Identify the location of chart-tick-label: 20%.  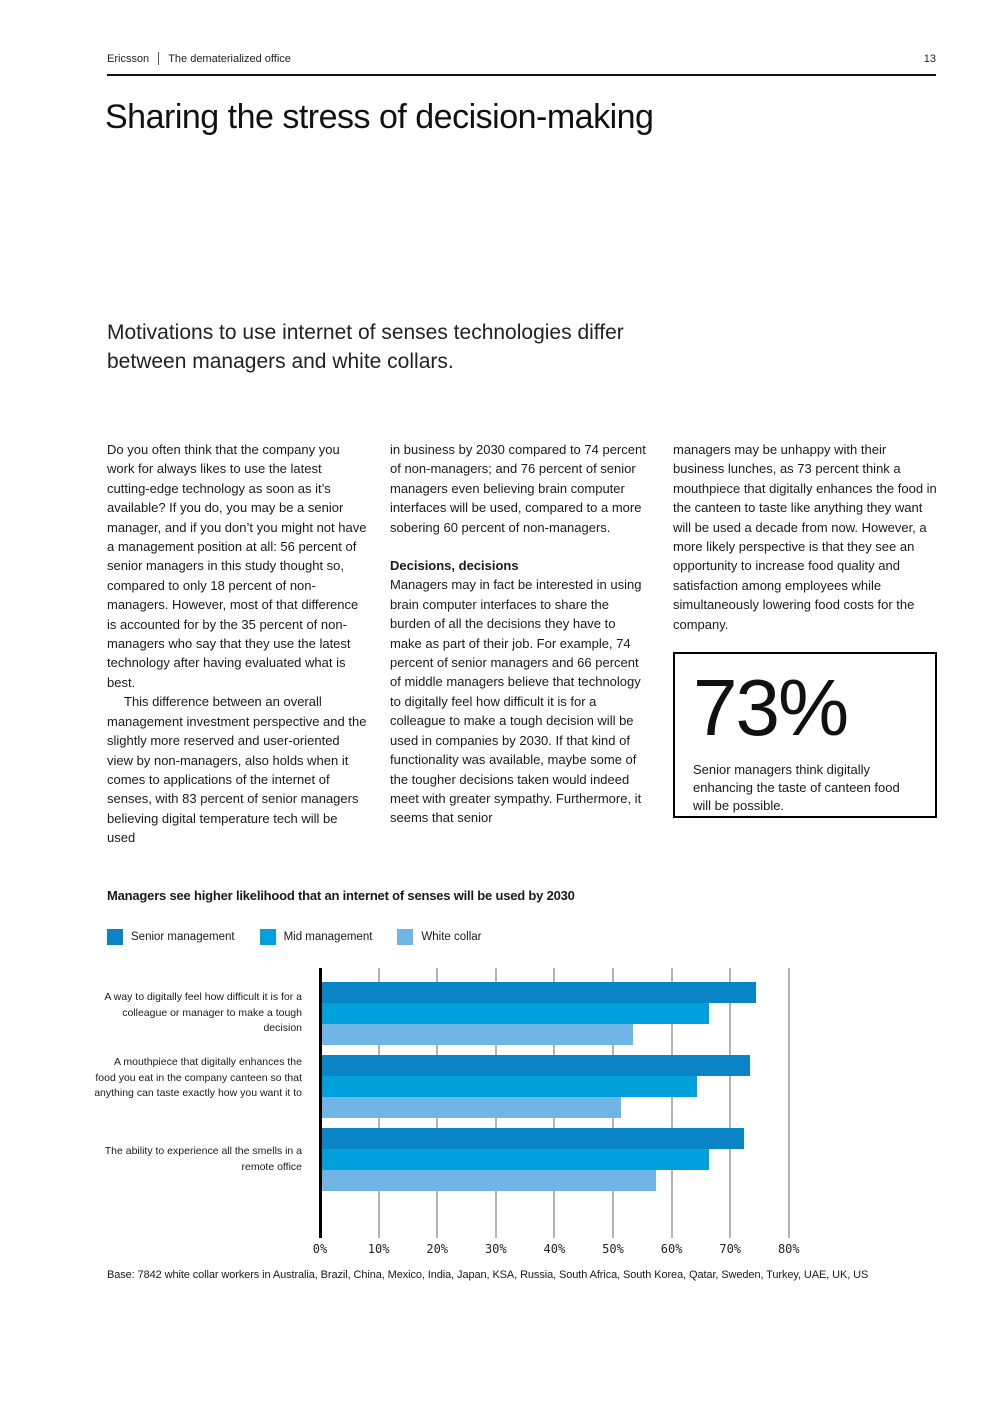
(437, 1249).